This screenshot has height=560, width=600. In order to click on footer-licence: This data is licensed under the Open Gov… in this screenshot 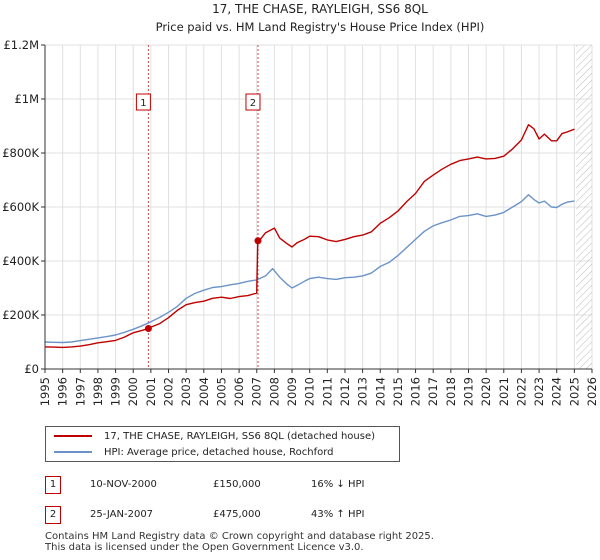, I will do `click(204, 547)`.